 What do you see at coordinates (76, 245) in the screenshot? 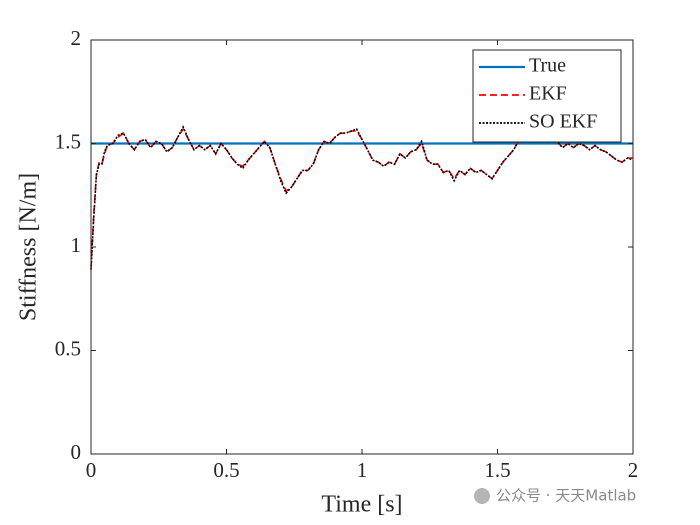
I see `y-tick-label: 1` at bounding box center [76, 245].